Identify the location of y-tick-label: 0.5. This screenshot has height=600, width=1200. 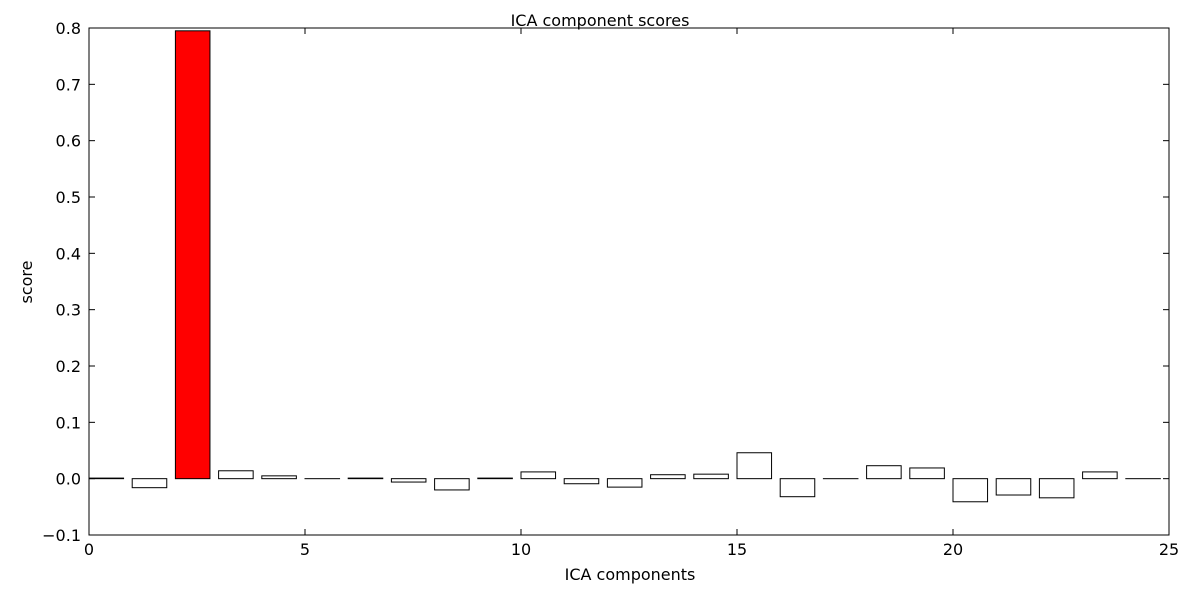
(68, 197).